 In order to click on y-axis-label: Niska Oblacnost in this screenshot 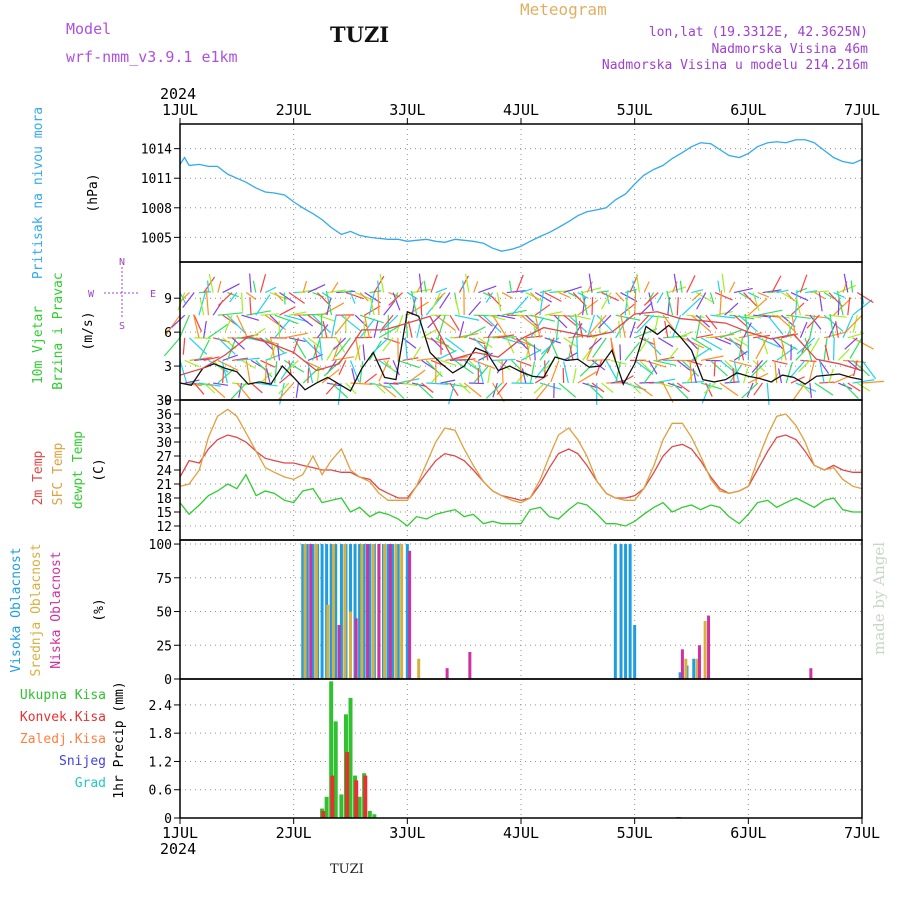, I will do `click(56, 609)`.